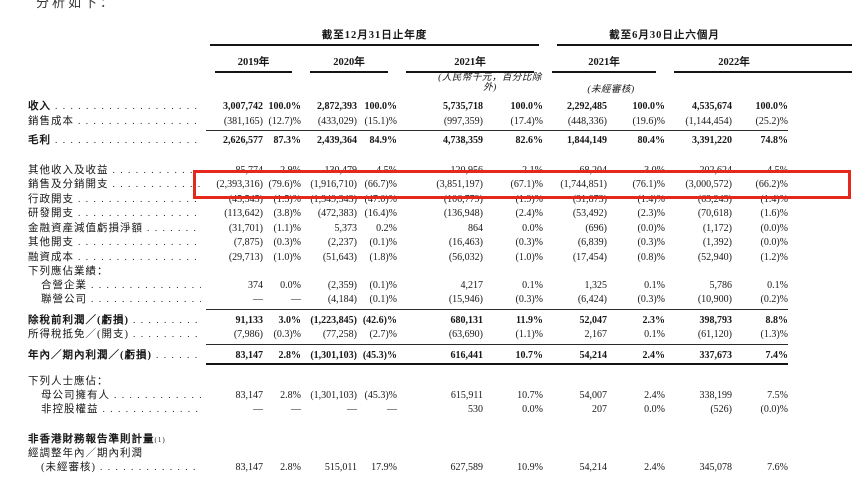  Describe the element at coordinates (249, 395) in the screenshot. I see `cell-value: 83,147` at that location.